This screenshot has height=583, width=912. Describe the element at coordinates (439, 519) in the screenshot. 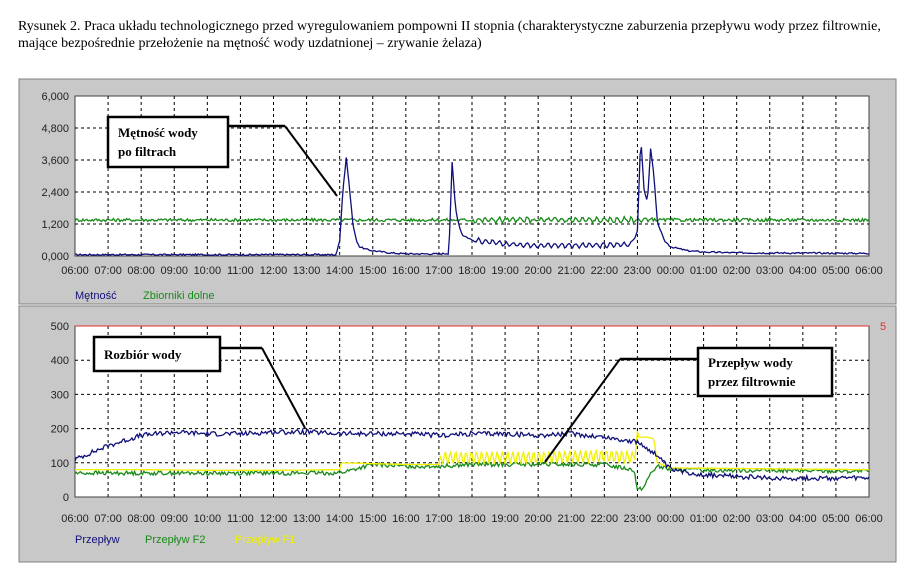

I see `bot-x-tick-label: 17:00` at that location.